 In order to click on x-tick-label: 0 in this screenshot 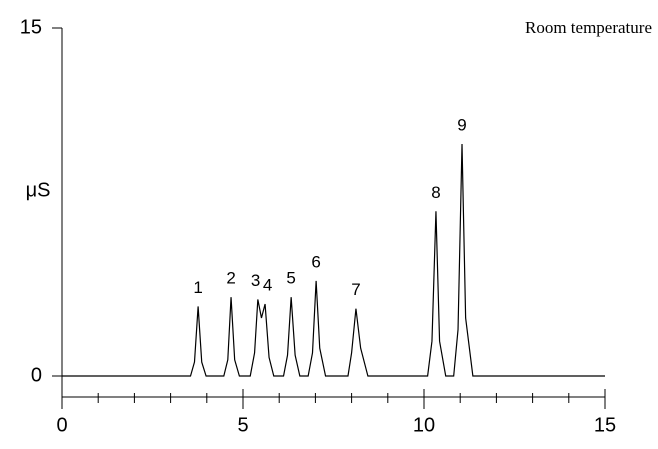, I will do `click(61, 425)`.